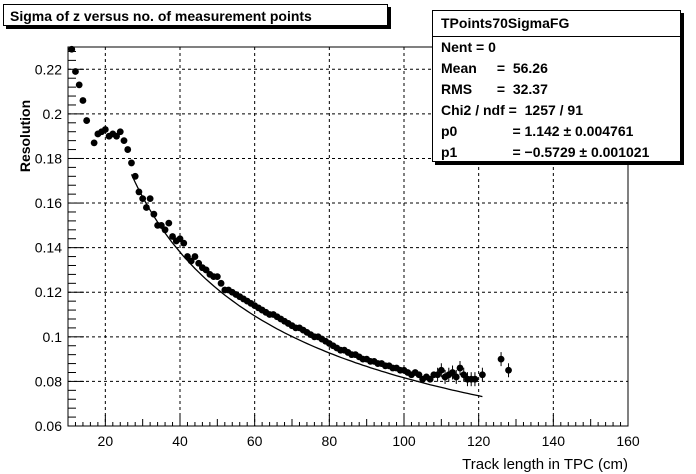  I want to click on y-tick-label: 0.14, so click(48, 248).